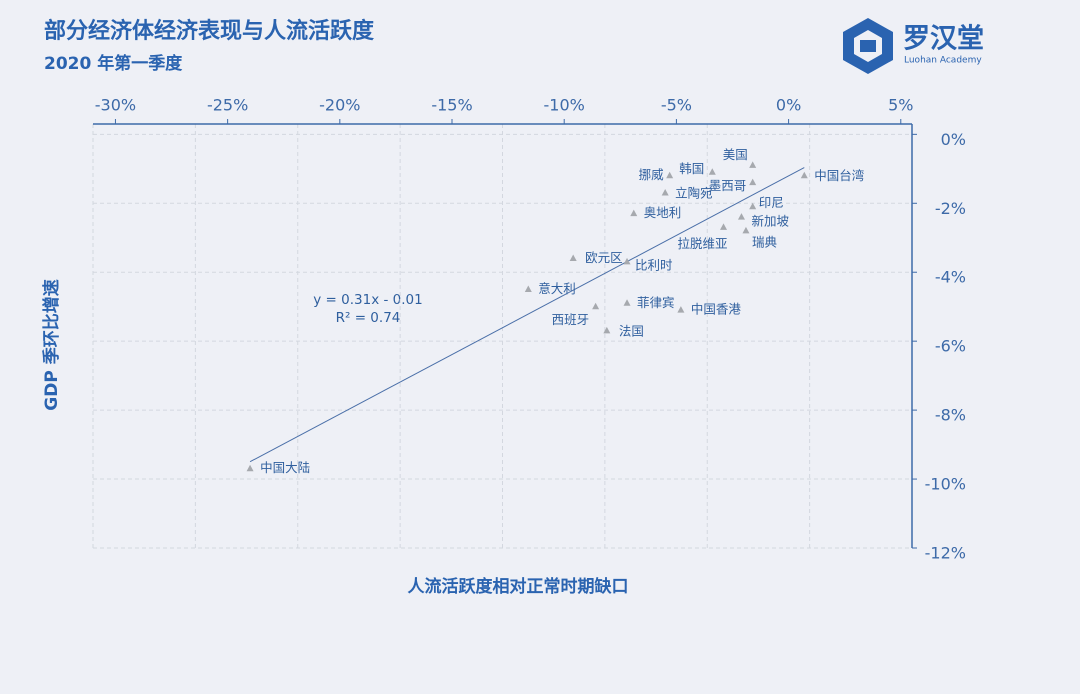 The height and width of the screenshot is (694, 1080). Describe the element at coordinates (953, 139) in the screenshot. I see `y-tick-label: 0%` at that location.